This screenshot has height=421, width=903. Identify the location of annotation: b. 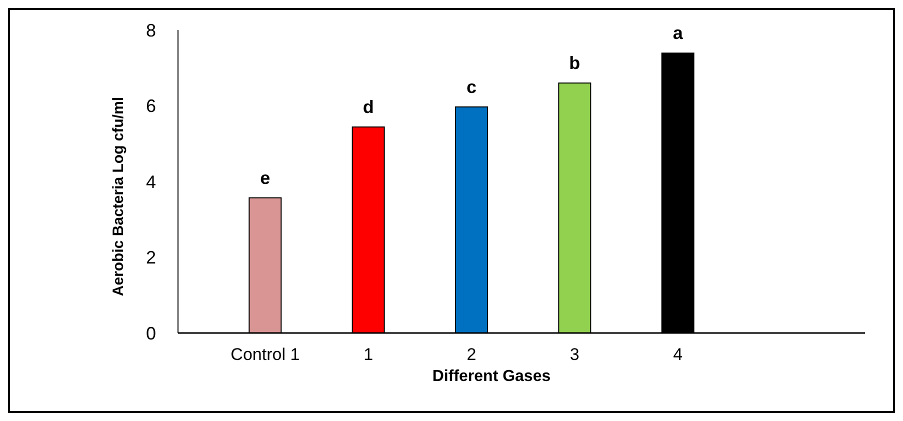
(574, 63).